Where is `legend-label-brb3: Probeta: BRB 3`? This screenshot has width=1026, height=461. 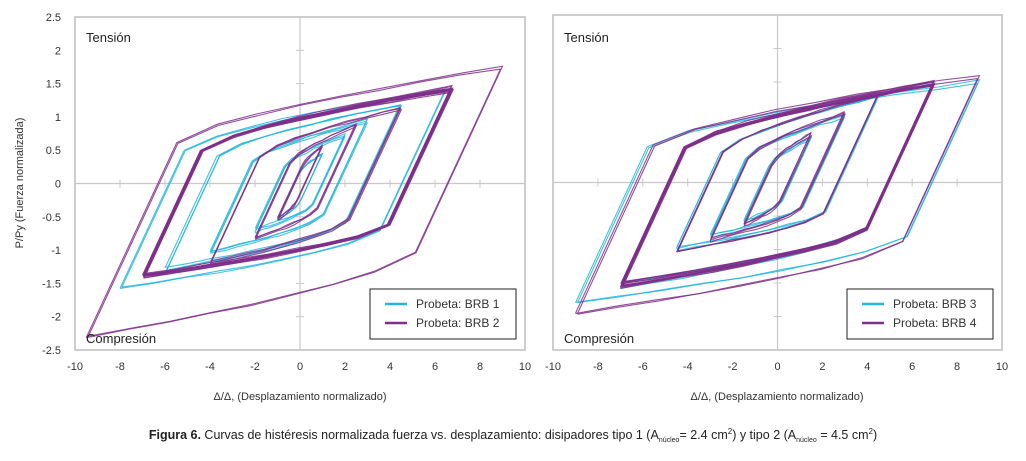
legend-label-brb3: Probeta: BRB 3 is located at coordinates (935, 304).